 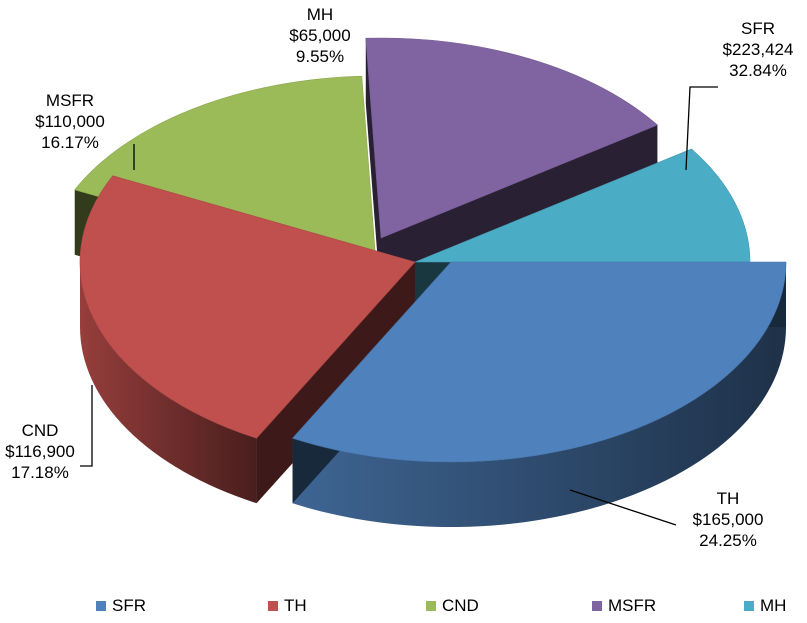 I want to click on legend-item-th: TH, so click(x=287, y=606).